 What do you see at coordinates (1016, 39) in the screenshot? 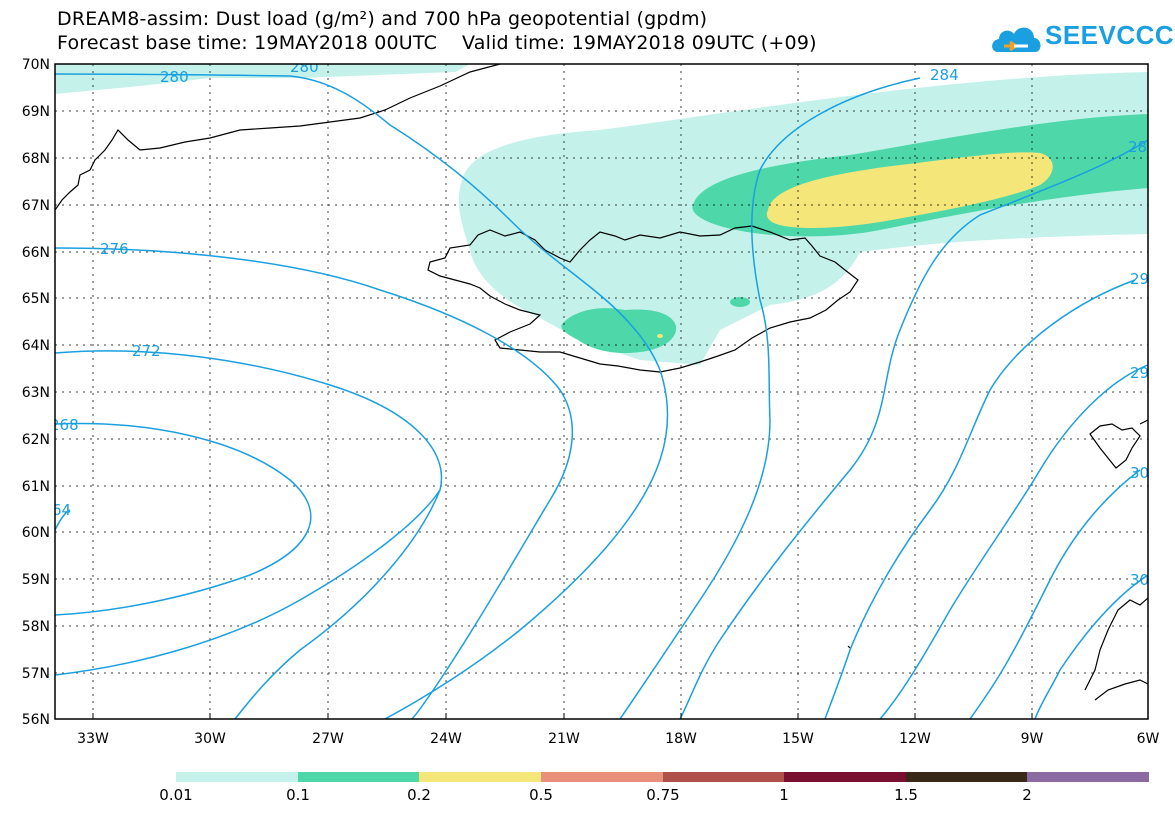
I see `cloud-icon` at bounding box center [1016, 39].